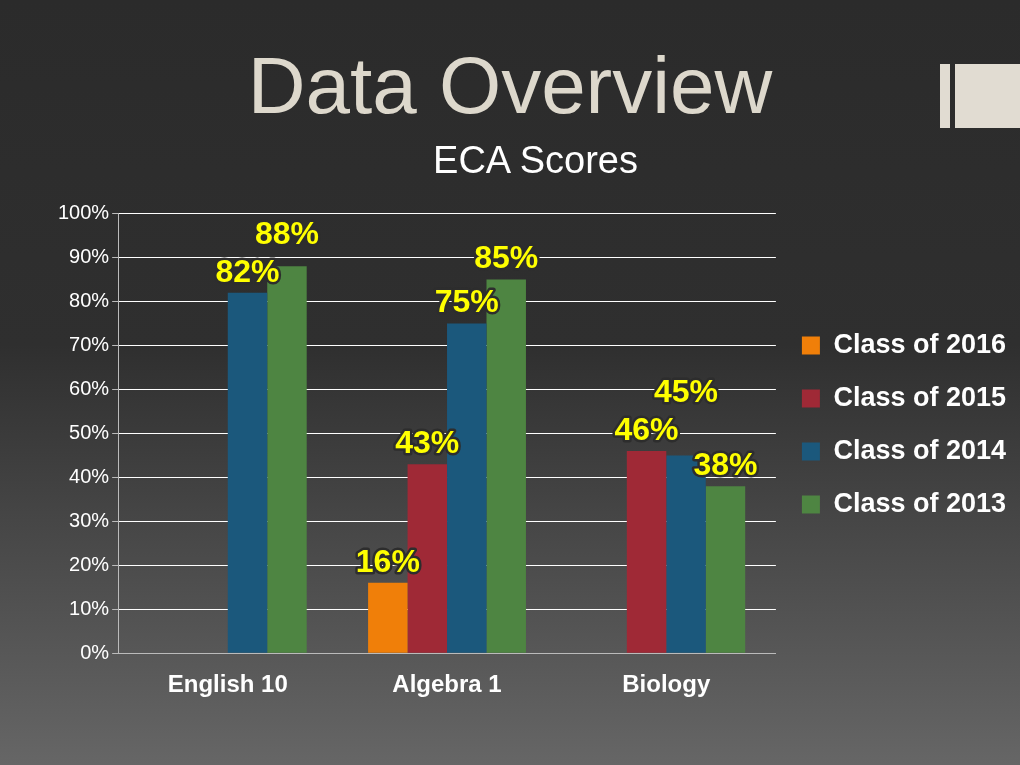 This screenshot has height=765, width=1020. I want to click on y-tick-label: 0%, so click(95, 651).